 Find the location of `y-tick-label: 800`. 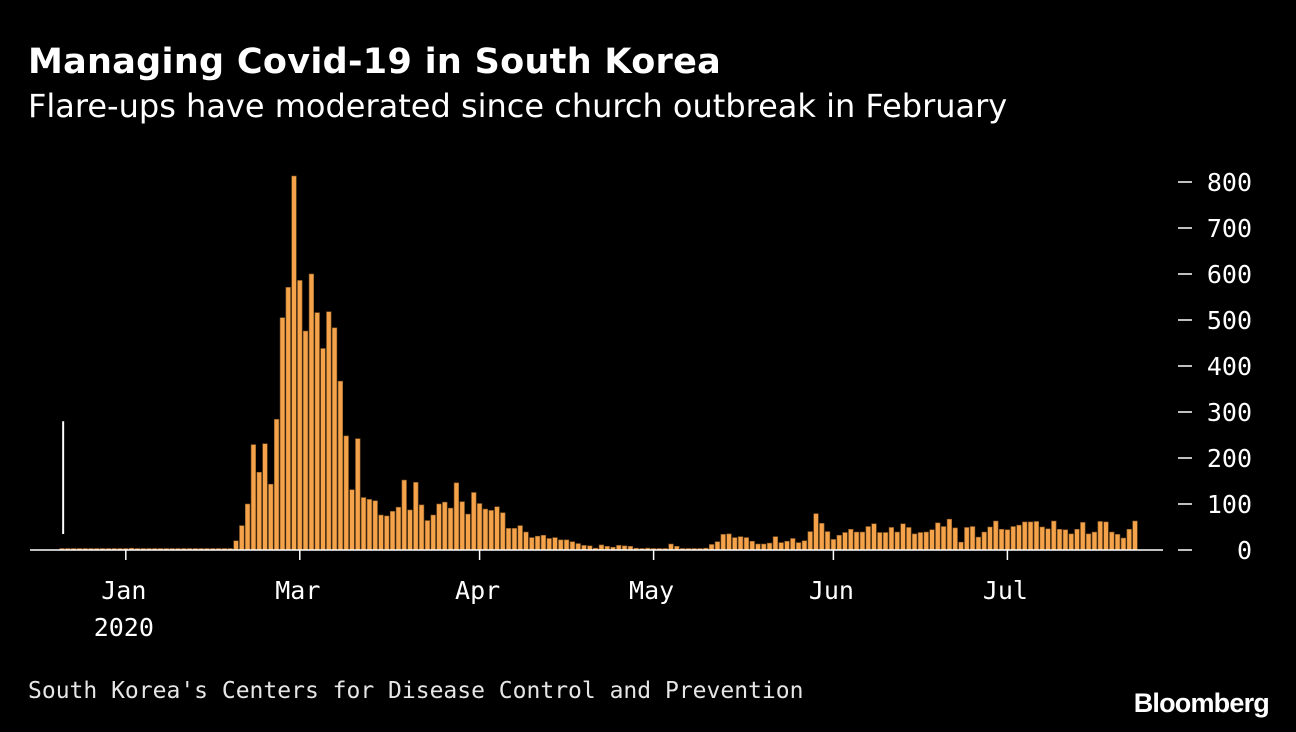

y-tick-label: 800 is located at coordinates (1229, 182).